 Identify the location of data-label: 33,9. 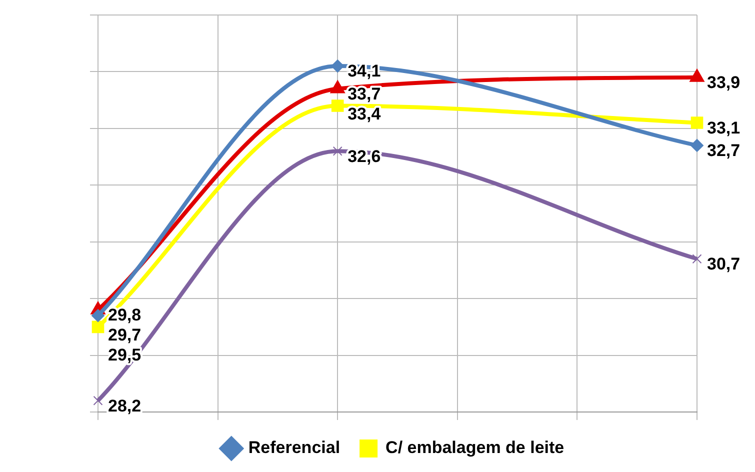
(723, 82).